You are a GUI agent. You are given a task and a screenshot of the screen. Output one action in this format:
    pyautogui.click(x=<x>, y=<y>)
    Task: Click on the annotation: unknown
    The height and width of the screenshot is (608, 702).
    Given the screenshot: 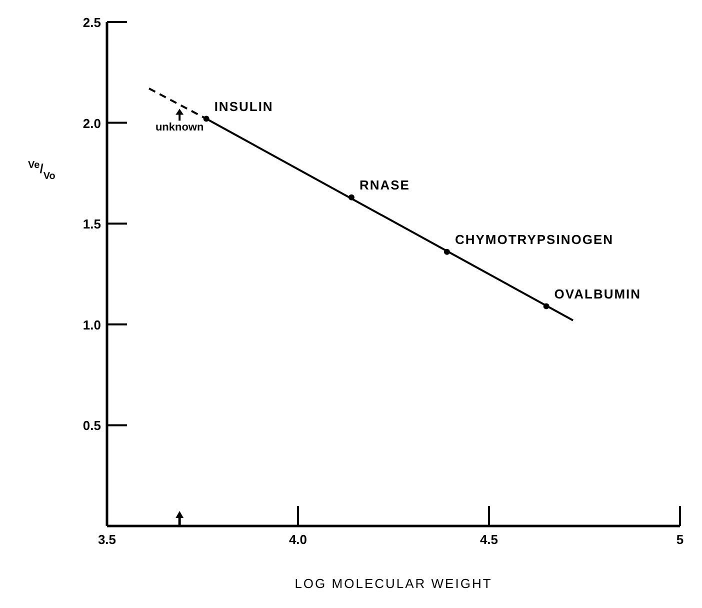 What is the action you would take?
    pyautogui.click(x=179, y=128)
    